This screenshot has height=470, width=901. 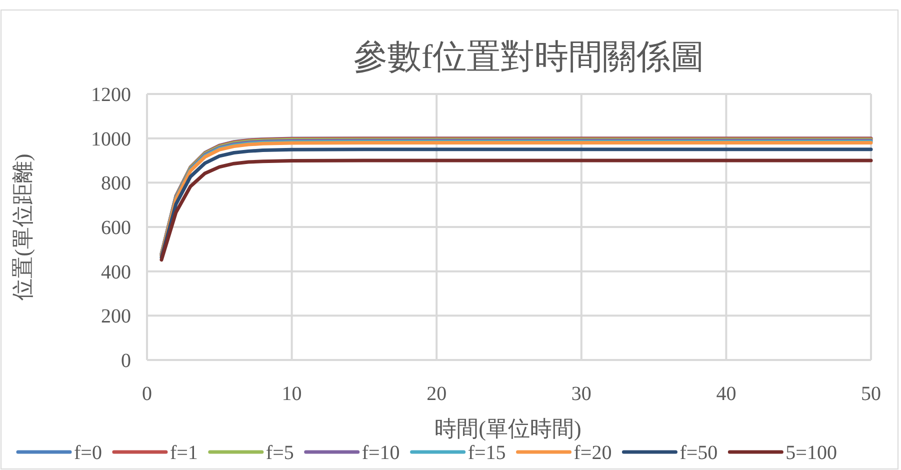 I want to click on x-tick-label: 10, so click(x=292, y=394).